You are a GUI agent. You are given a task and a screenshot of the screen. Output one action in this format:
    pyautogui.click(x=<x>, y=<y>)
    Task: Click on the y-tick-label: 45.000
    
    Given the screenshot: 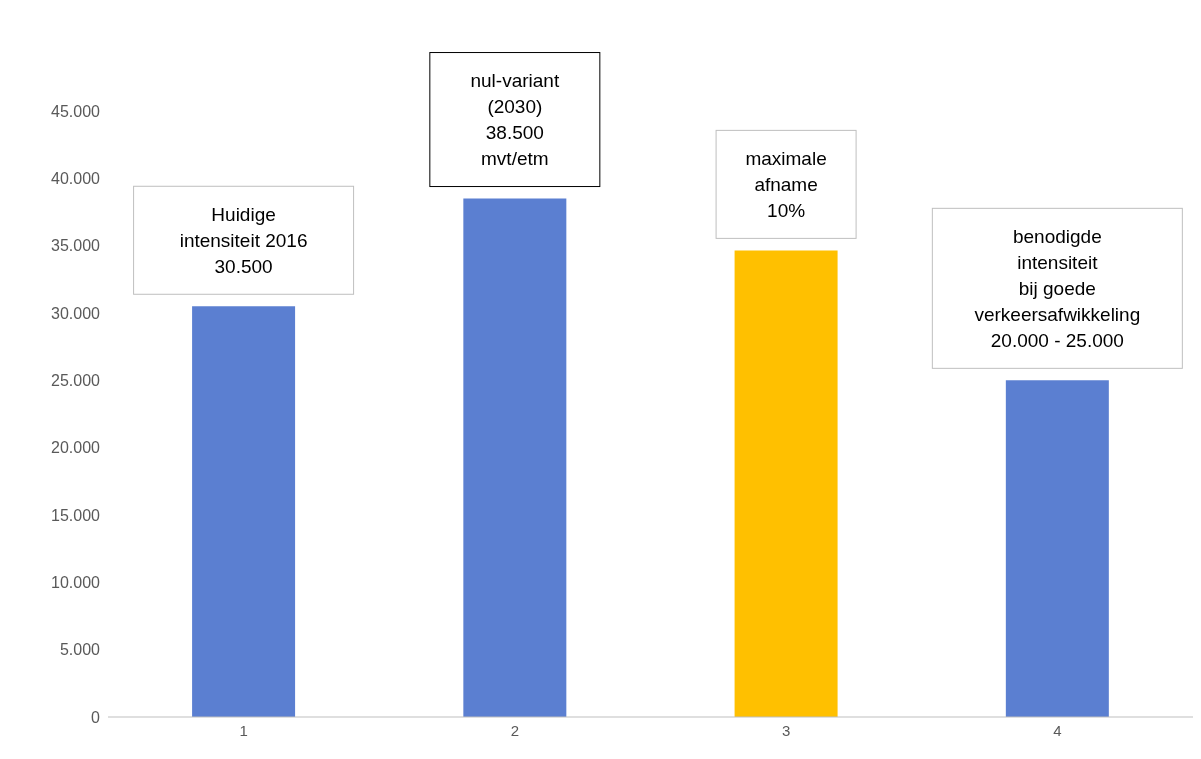 What is the action you would take?
    pyautogui.click(x=76, y=111)
    